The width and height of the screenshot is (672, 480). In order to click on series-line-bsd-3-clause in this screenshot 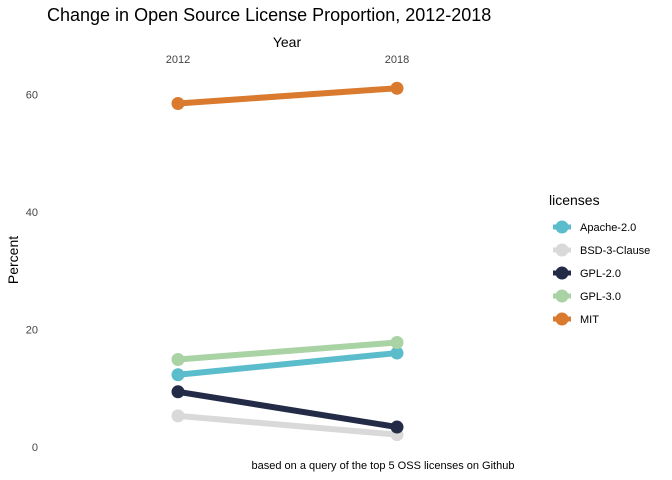, I will do `click(287, 425)`.